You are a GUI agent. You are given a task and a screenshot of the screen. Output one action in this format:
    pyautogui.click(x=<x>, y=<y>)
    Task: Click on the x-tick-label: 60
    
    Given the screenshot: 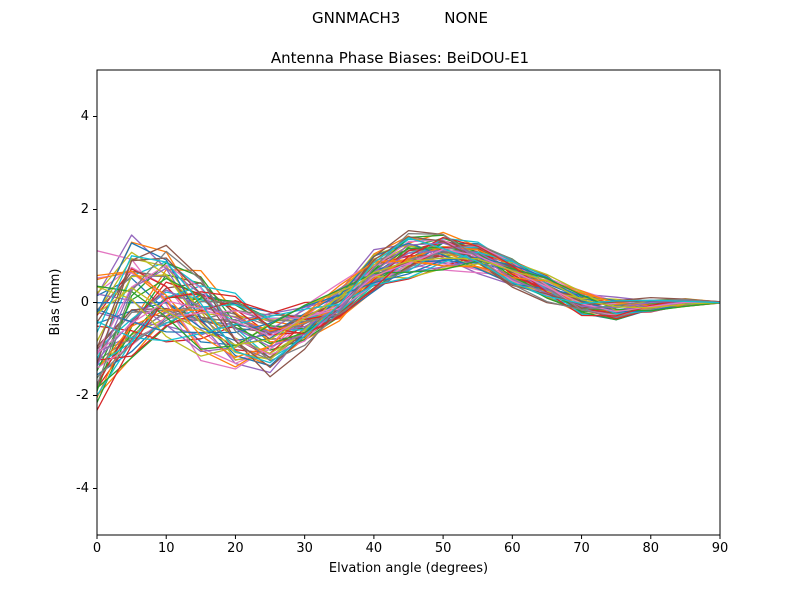 What is the action you would take?
    pyautogui.click(x=512, y=548)
    